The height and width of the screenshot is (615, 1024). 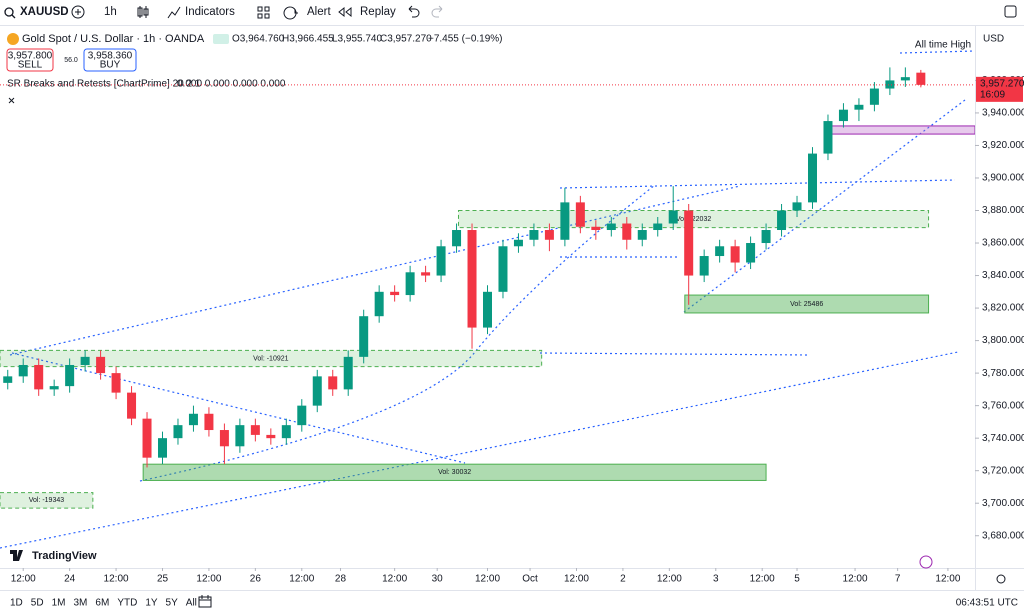 What do you see at coordinates (1003, 113) in the screenshot?
I see `y-tick-label: 3,940.000` at bounding box center [1003, 113].